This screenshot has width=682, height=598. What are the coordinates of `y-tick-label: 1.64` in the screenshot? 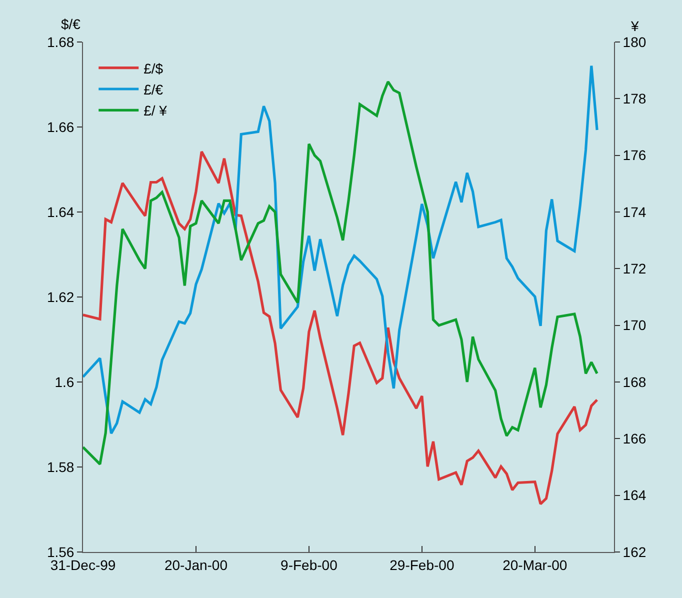 It's located at (60, 212).